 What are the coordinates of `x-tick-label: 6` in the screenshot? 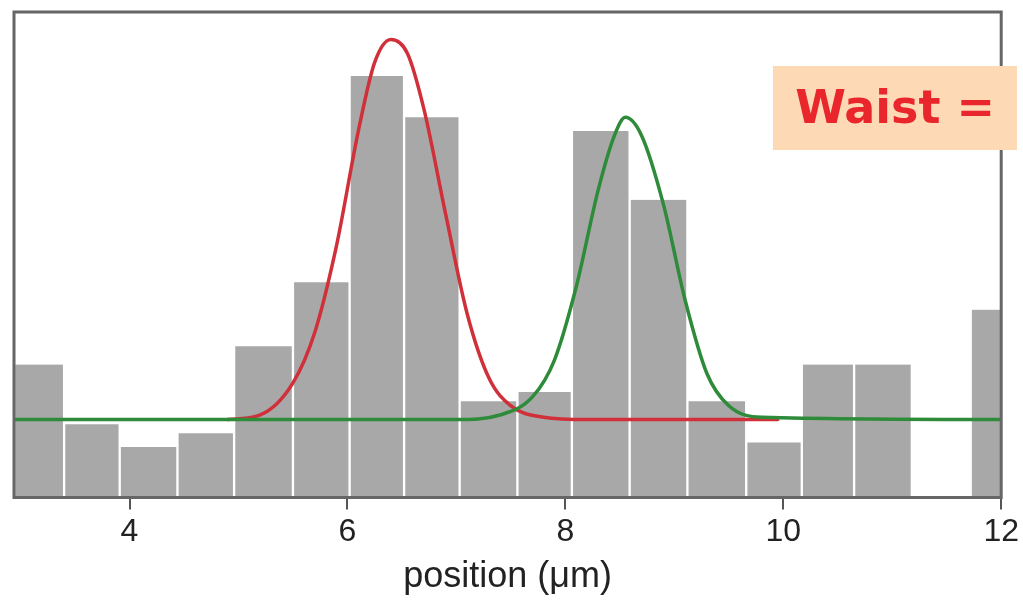 It's located at (347, 530).